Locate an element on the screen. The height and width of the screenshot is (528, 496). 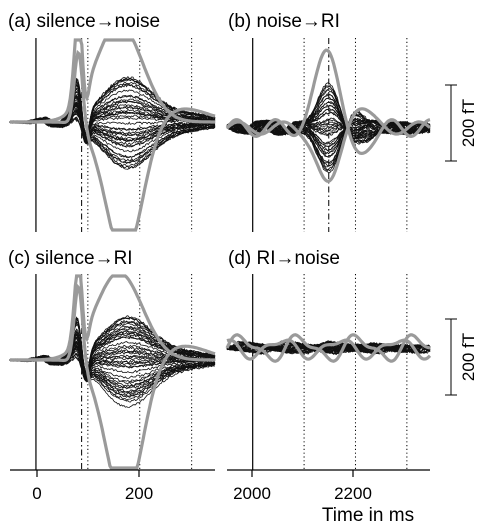
x-tick-label-200: 200 is located at coordinates (139, 493).